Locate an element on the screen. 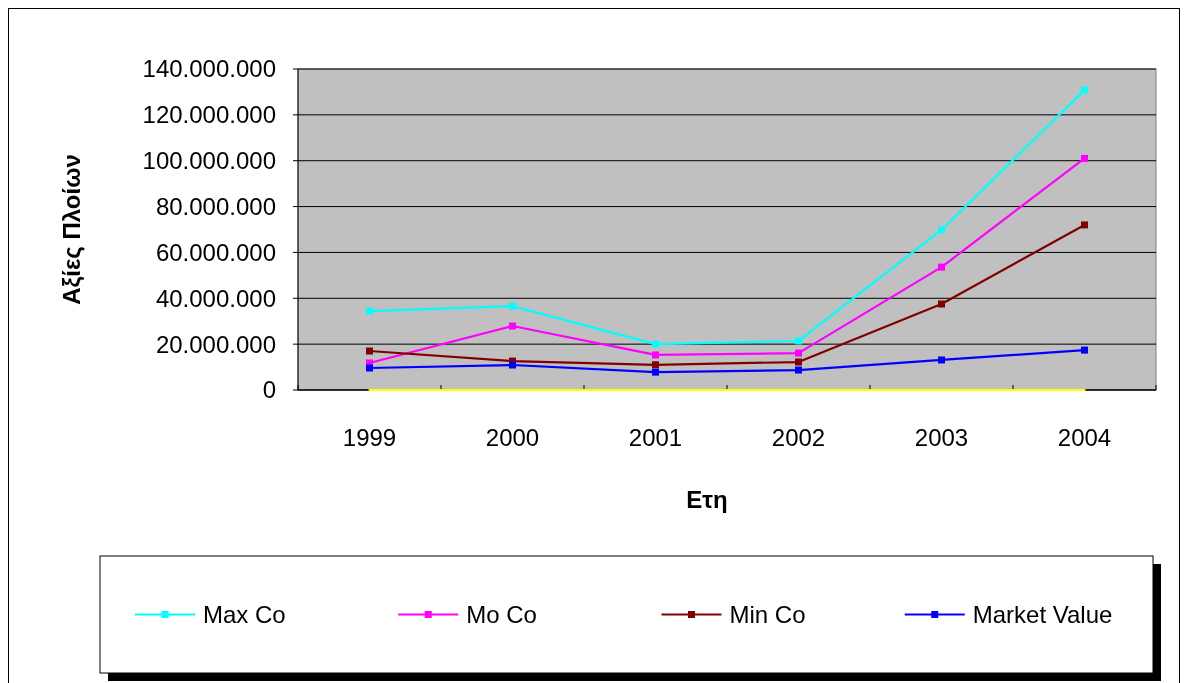 The height and width of the screenshot is (683, 1184). x-tick-label: 2001 is located at coordinates (655, 437).